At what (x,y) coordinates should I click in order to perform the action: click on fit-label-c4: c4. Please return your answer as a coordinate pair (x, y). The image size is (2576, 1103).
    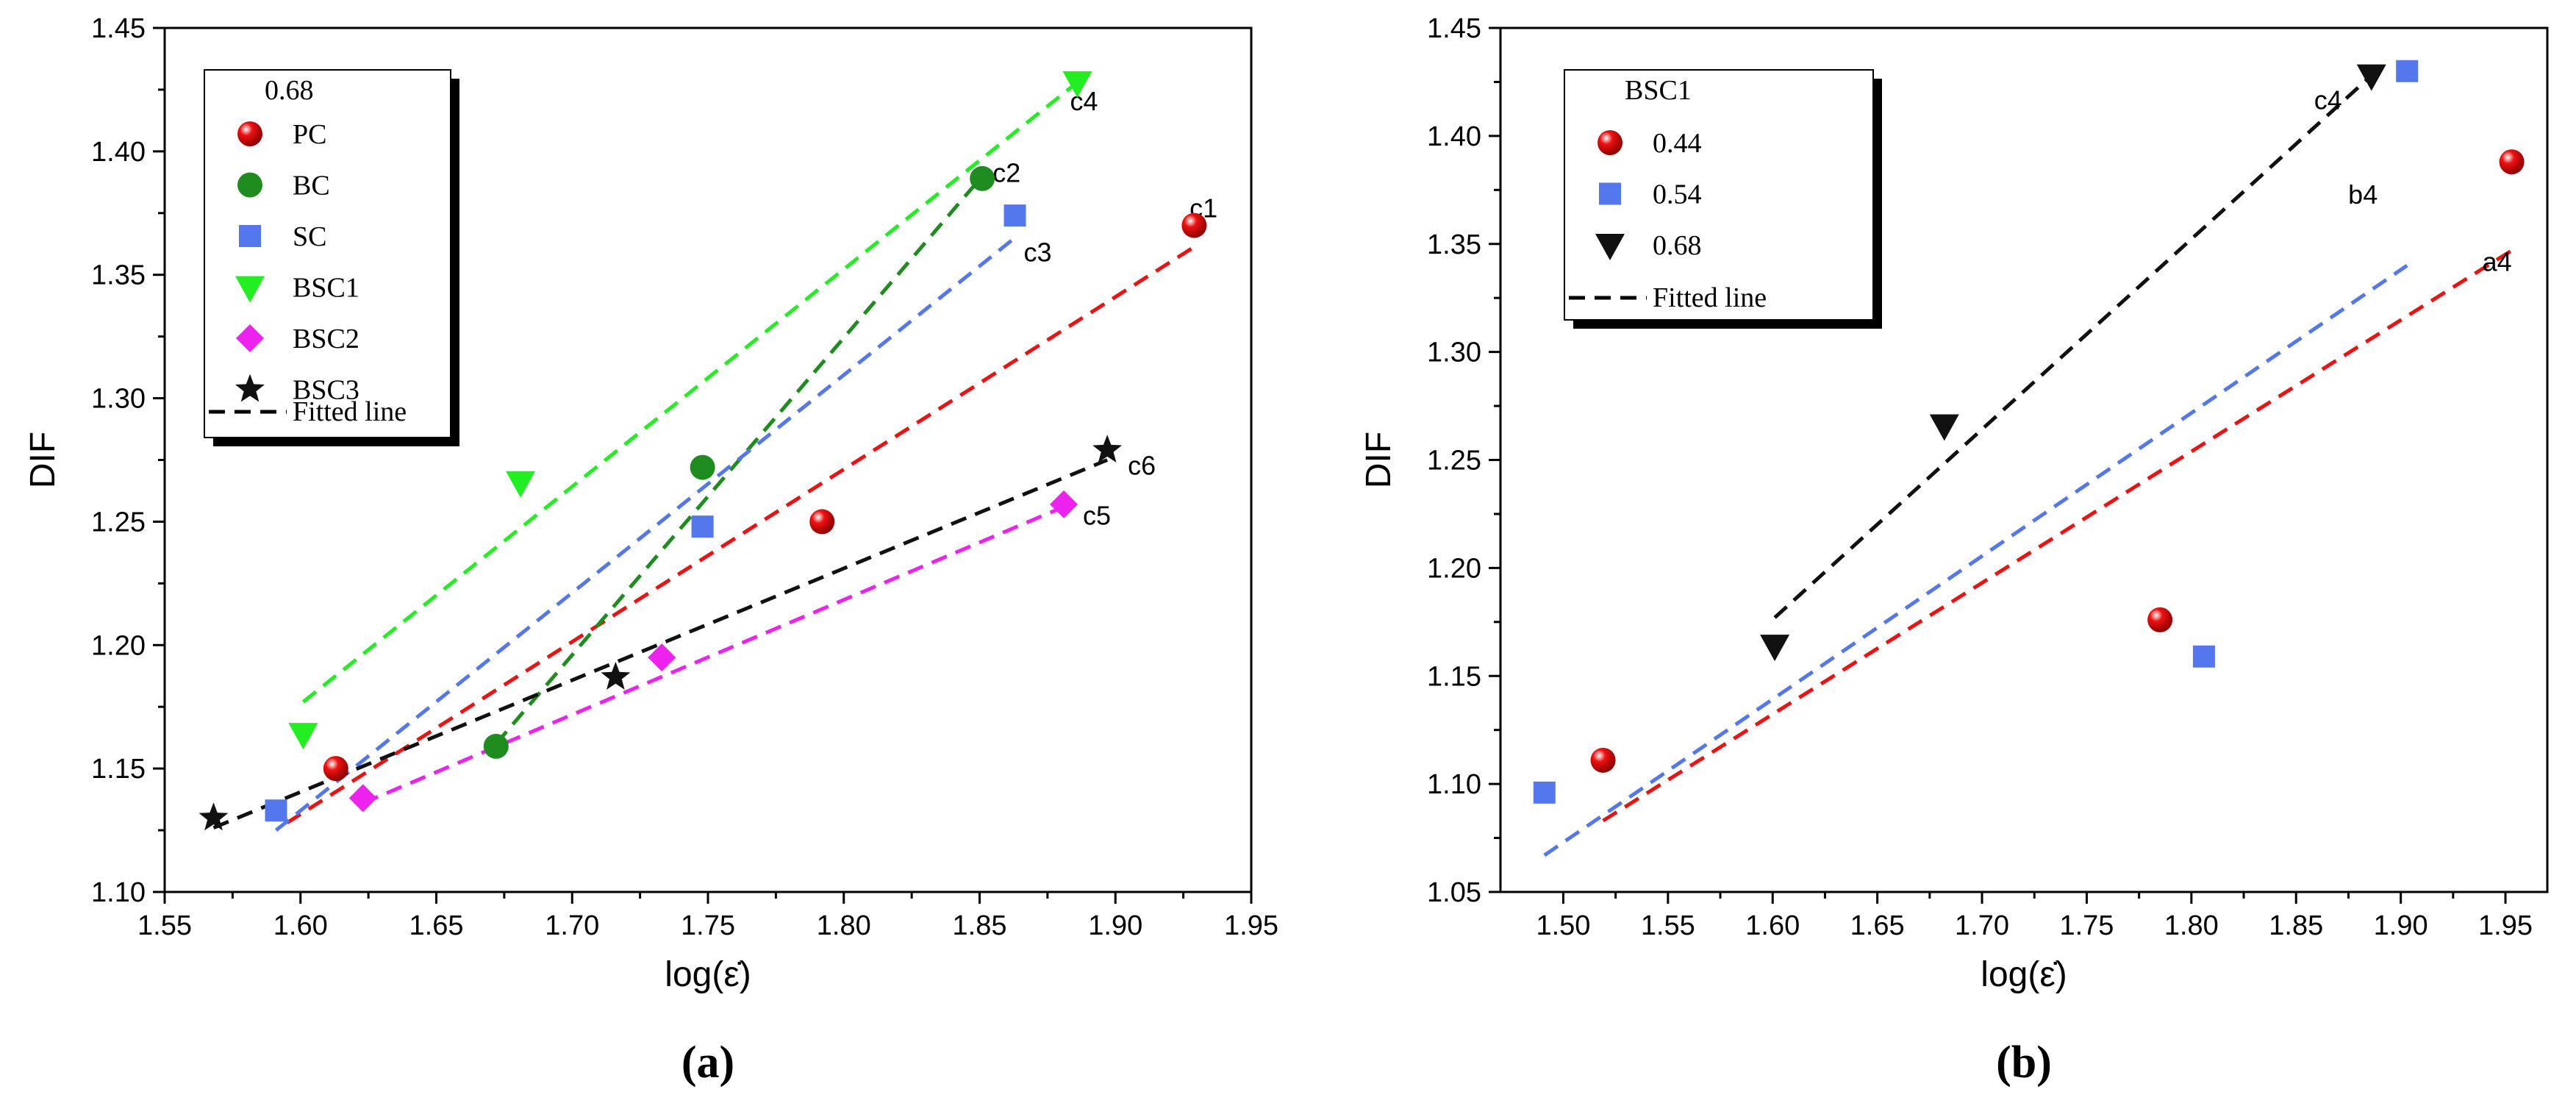
    Looking at the image, I should click on (2328, 100).